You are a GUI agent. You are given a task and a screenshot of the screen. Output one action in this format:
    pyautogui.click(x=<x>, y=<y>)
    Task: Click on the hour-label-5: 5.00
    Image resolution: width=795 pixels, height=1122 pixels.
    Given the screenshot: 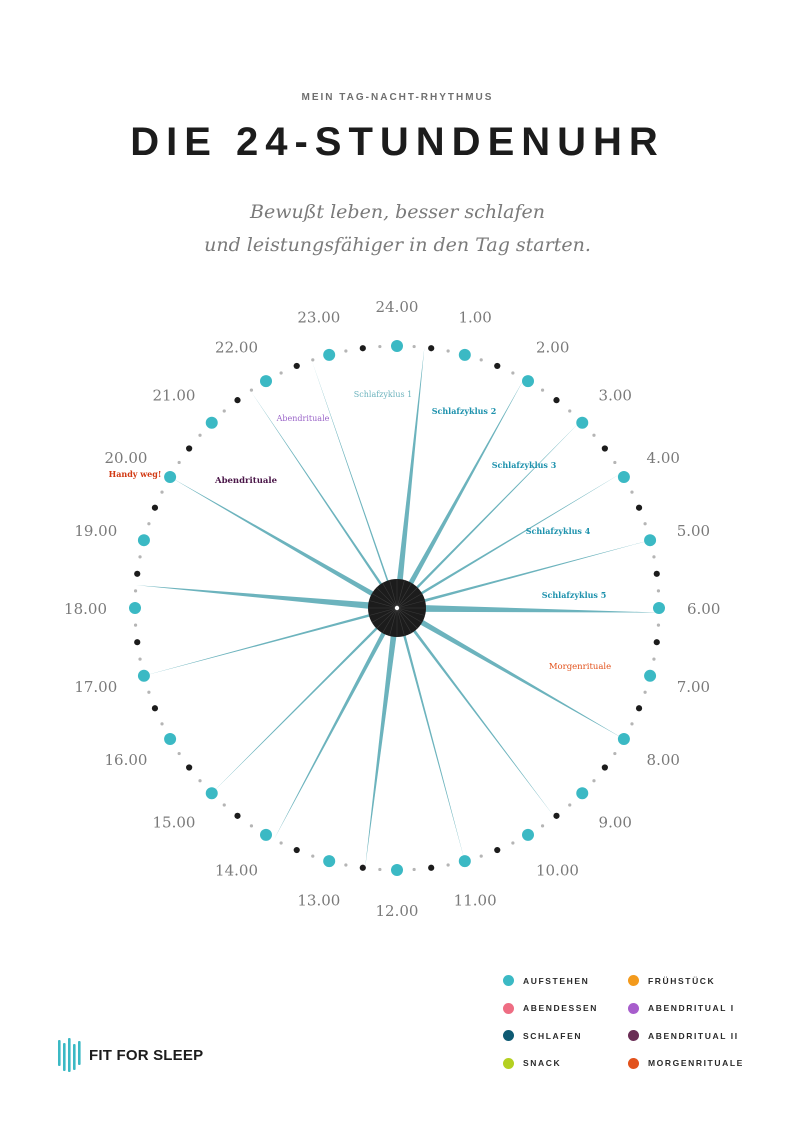 What is the action you would take?
    pyautogui.click(x=693, y=531)
    